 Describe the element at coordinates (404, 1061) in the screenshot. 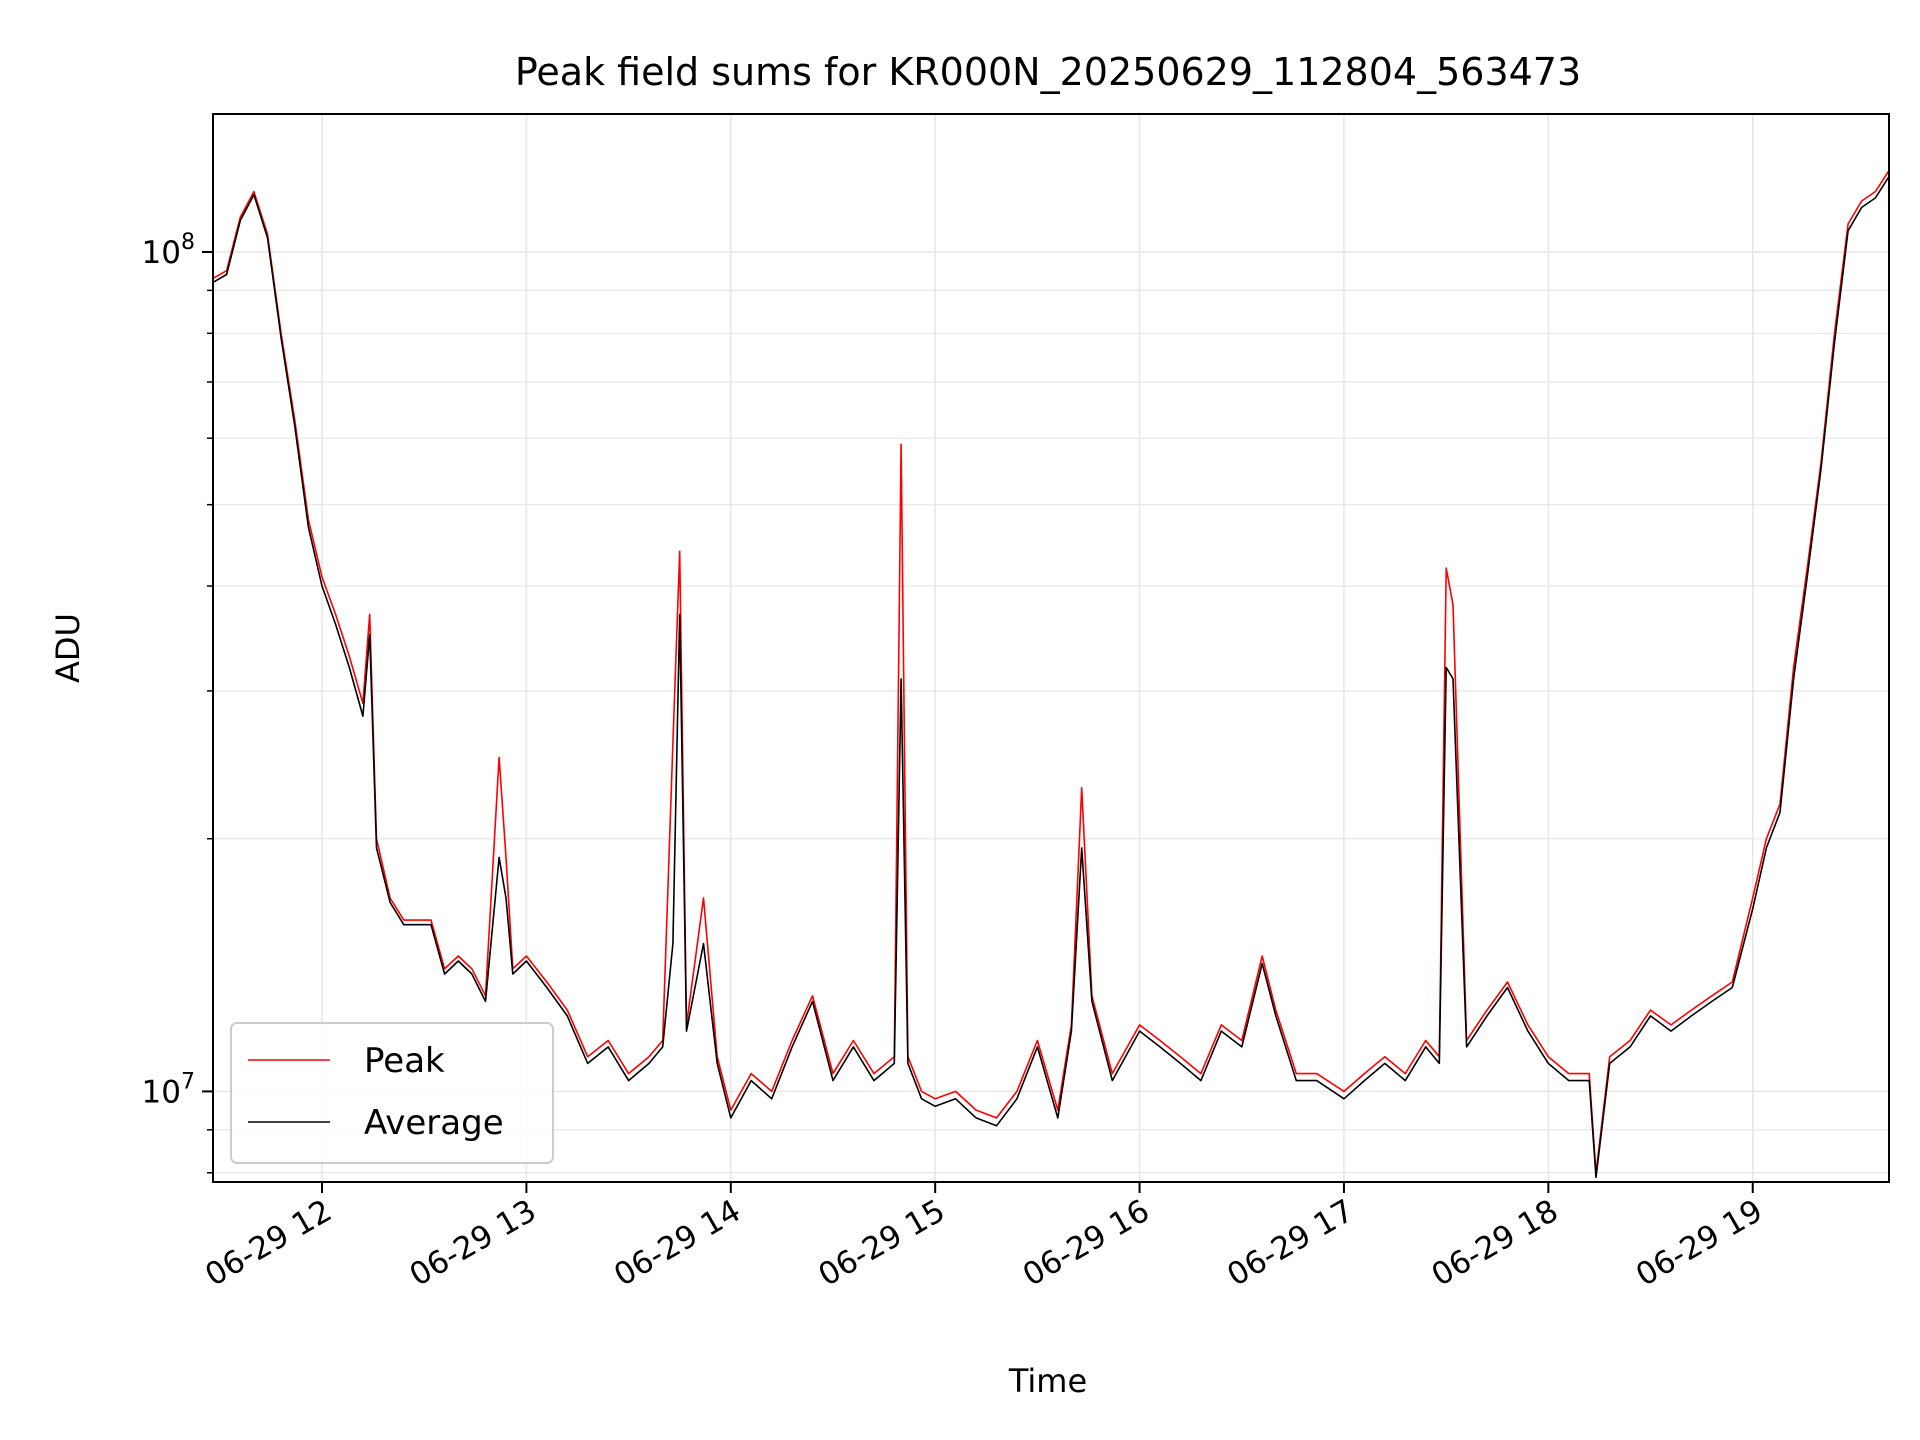

I see `legend-label-peak: Peak` at that location.